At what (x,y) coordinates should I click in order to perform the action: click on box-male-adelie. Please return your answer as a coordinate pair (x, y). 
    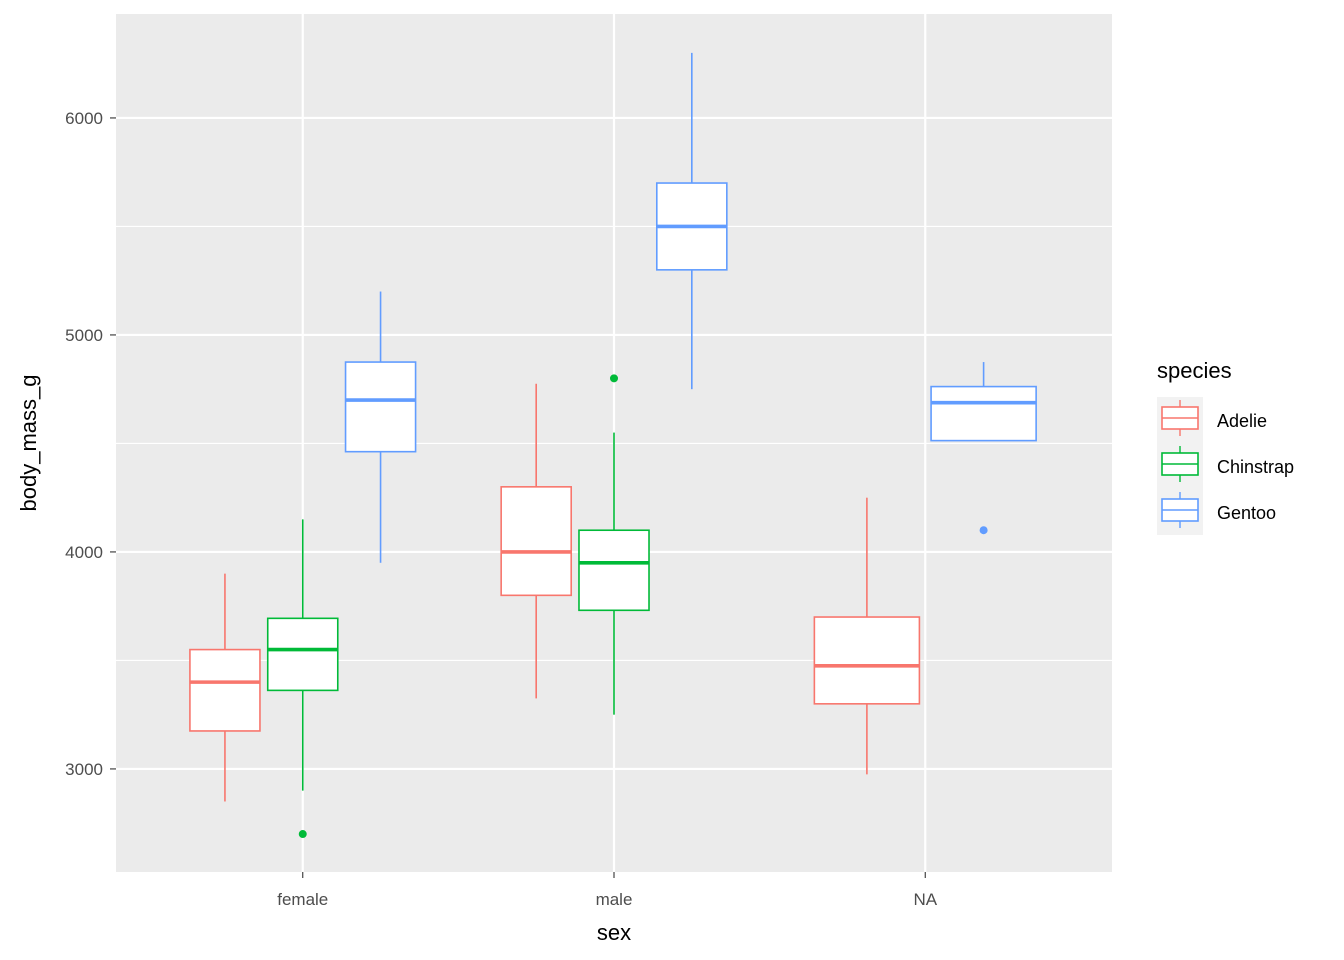
    Looking at the image, I should click on (536, 541).